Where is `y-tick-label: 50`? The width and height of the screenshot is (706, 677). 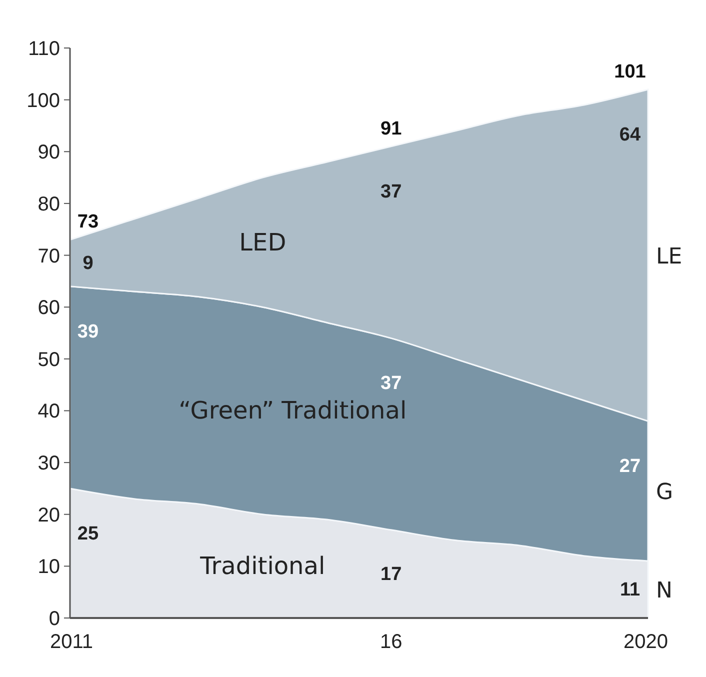 y-tick-label: 50 is located at coordinates (49, 359).